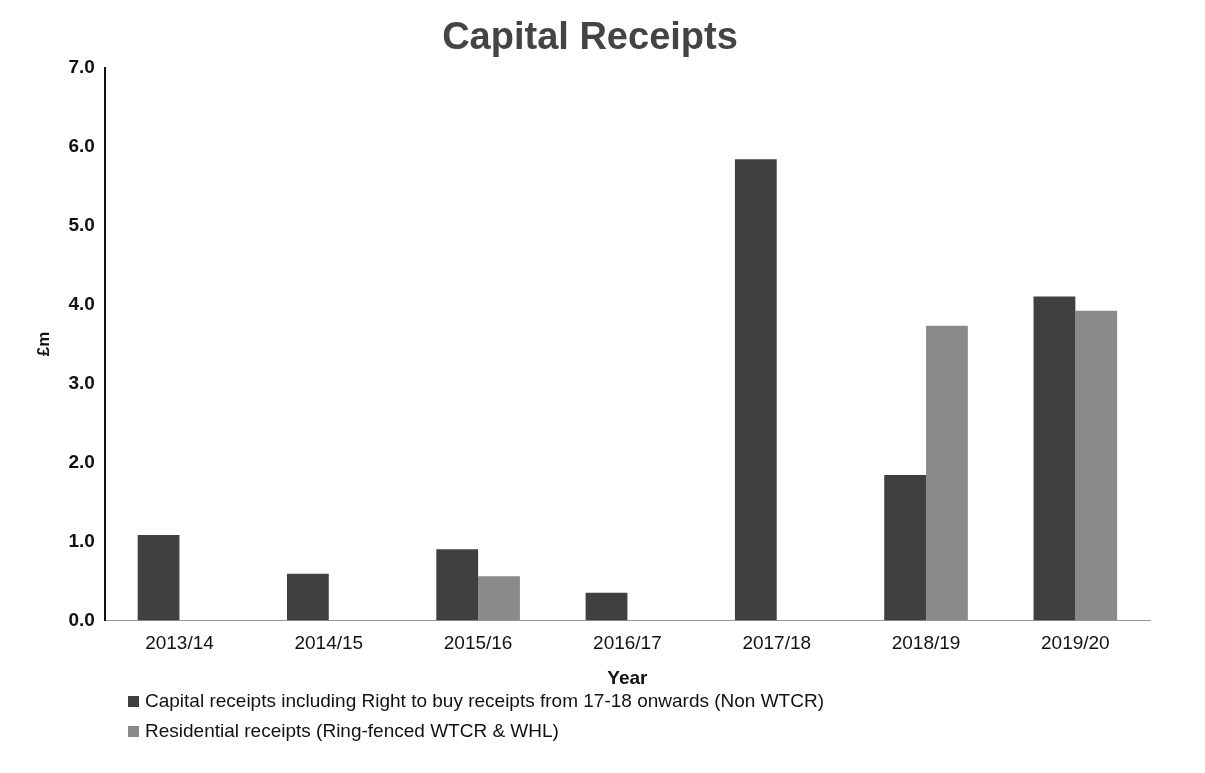 The height and width of the screenshot is (773, 1205). What do you see at coordinates (81, 540) in the screenshot?
I see `y-tick-label: 1.0` at bounding box center [81, 540].